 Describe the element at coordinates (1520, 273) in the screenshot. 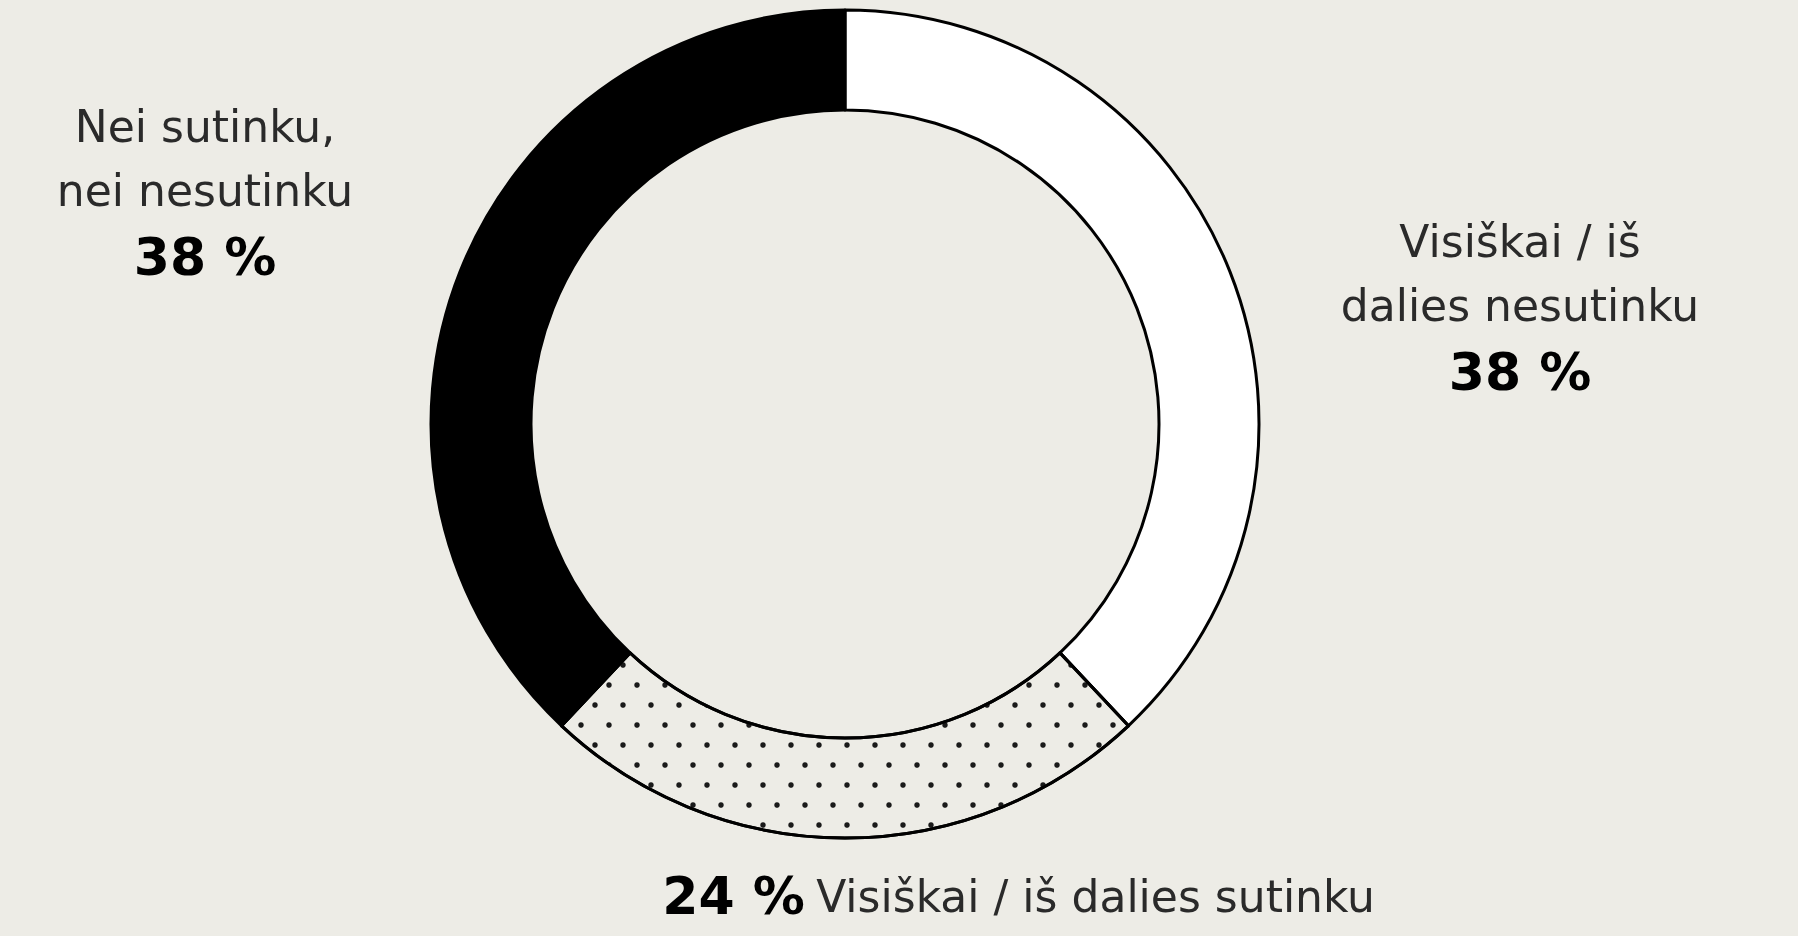

I see `slice-label: Visiškai / iš dalies nesutinku` at that location.